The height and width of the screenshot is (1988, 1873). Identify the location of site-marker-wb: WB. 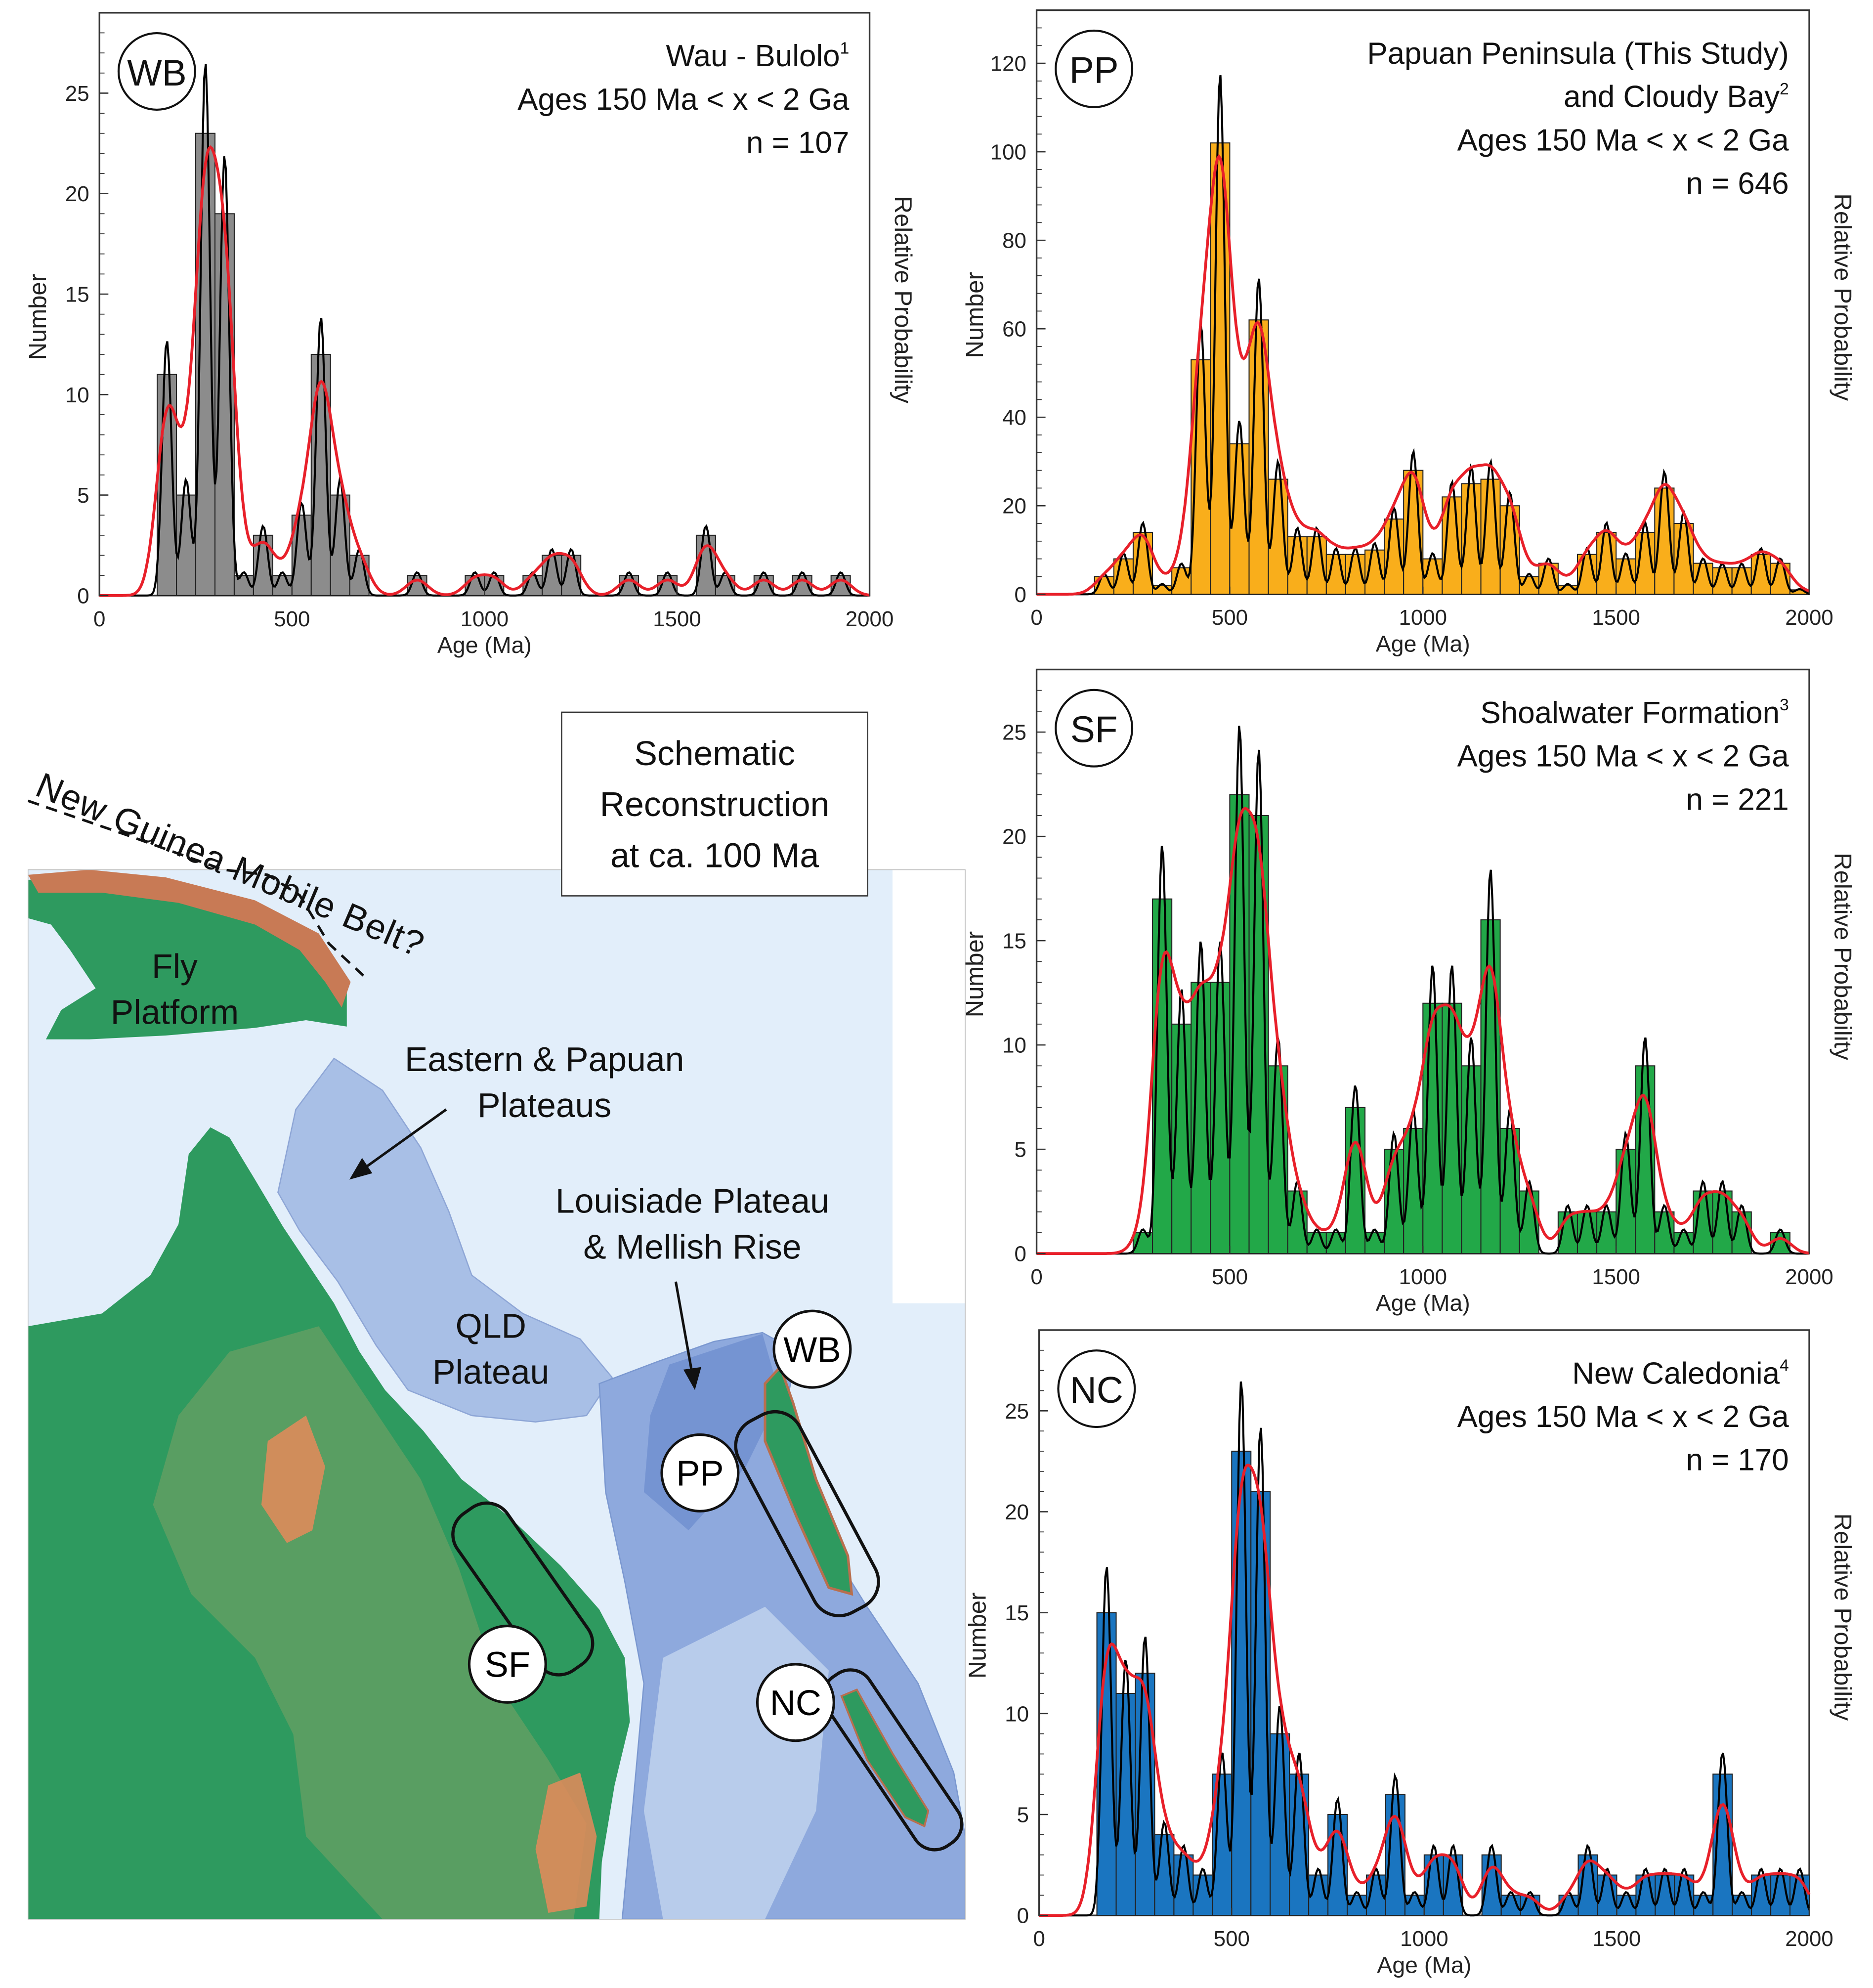
(812, 1349).